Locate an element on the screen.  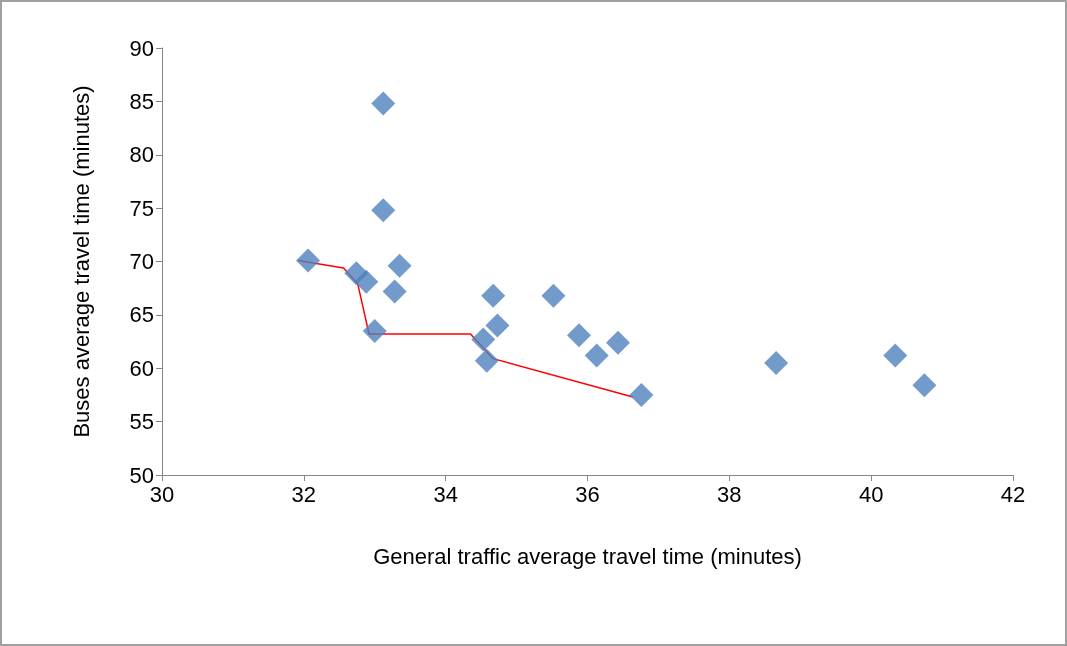
x-tick-label: 34 is located at coordinates (445, 494).